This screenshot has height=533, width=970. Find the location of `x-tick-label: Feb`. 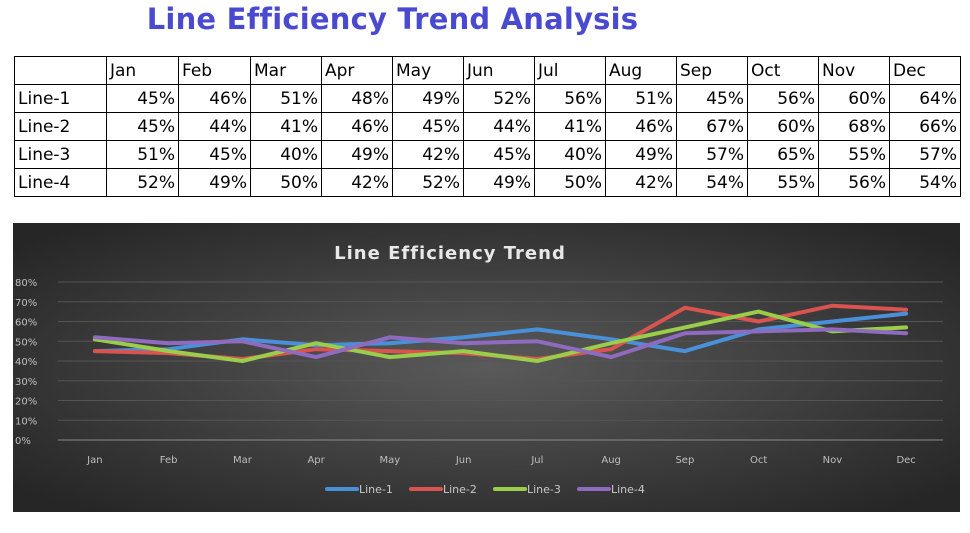

x-tick-label: Feb is located at coordinates (169, 460).